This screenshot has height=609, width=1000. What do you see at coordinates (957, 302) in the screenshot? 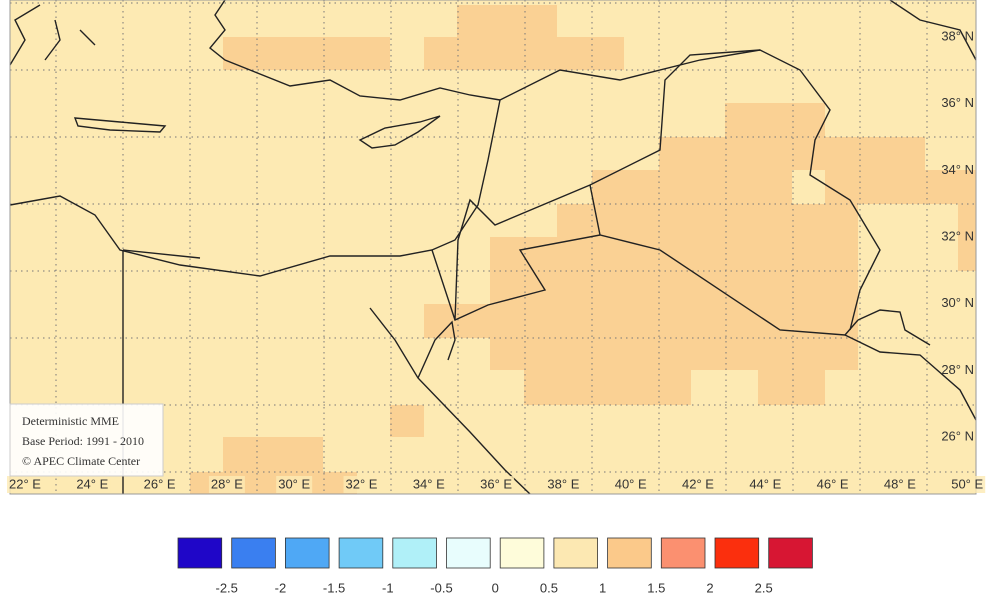
I see `lat-label: 30° N` at bounding box center [957, 302].